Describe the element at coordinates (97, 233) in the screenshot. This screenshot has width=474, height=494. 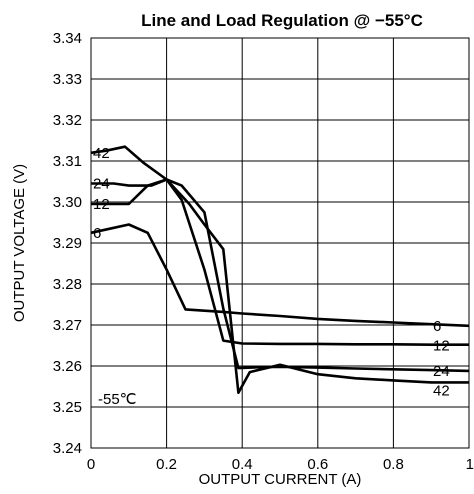
I see `series-label-left-6: 6` at that location.